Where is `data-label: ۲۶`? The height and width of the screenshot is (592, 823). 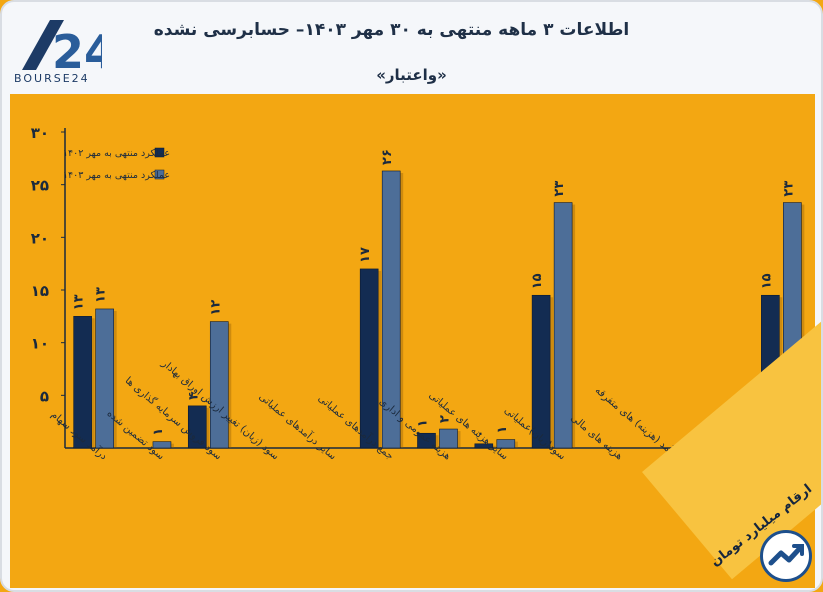
data-label: ۲۶ is located at coordinates (387, 157).